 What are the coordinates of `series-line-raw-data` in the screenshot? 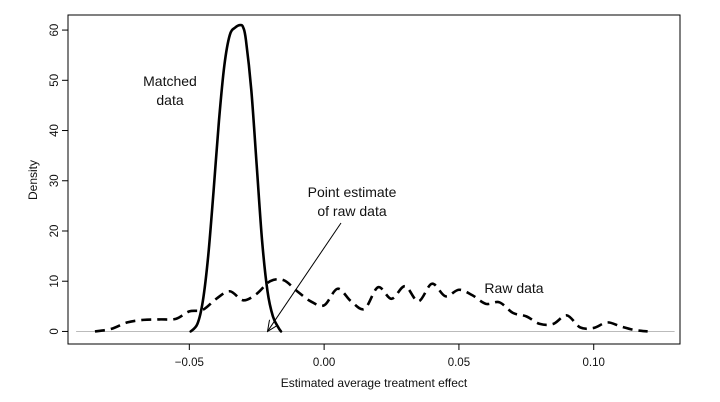 It's located at (371, 305).